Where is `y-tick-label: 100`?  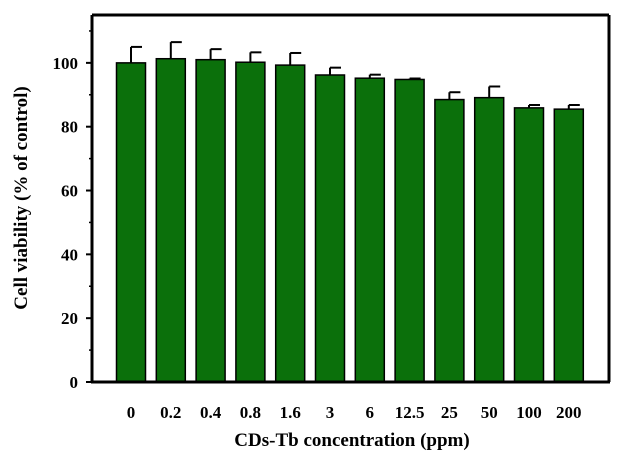 y-tick-label: 100 is located at coordinates (66, 63).